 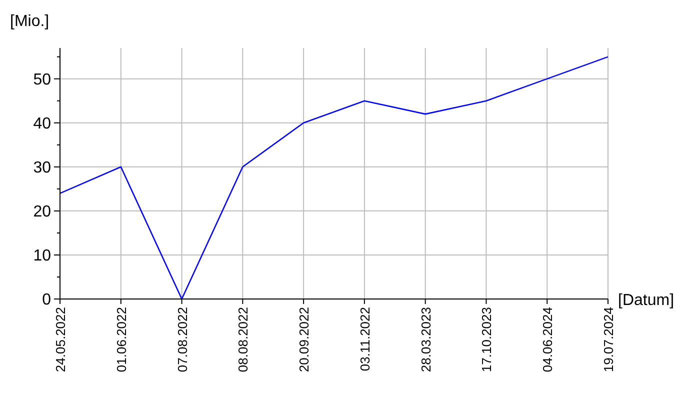 I want to click on x-tick-label: 03.11.2022, so click(x=364, y=339).